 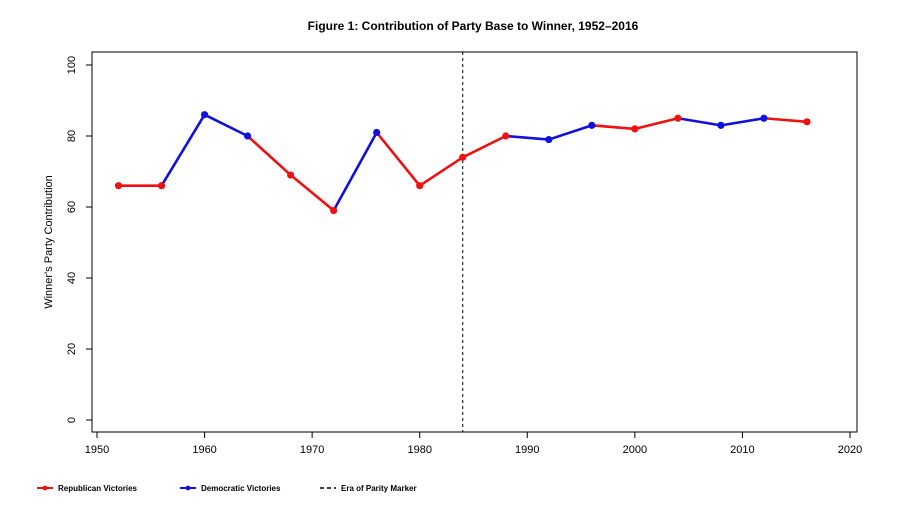 What do you see at coordinates (785, 120) in the screenshot?
I see `segment-2012-2016` at bounding box center [785, 120].